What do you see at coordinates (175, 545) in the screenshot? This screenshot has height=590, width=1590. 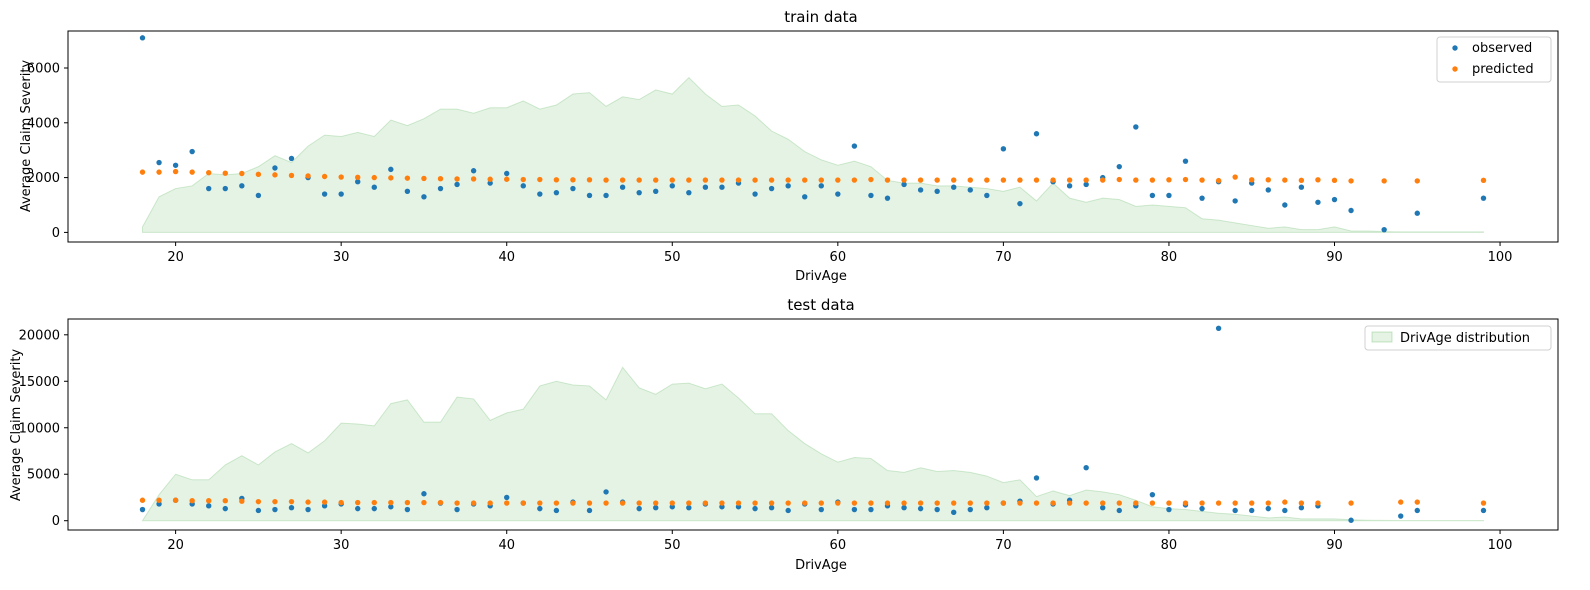 I see `test-x-tick-label: 20` at bounding box center [175, 545].